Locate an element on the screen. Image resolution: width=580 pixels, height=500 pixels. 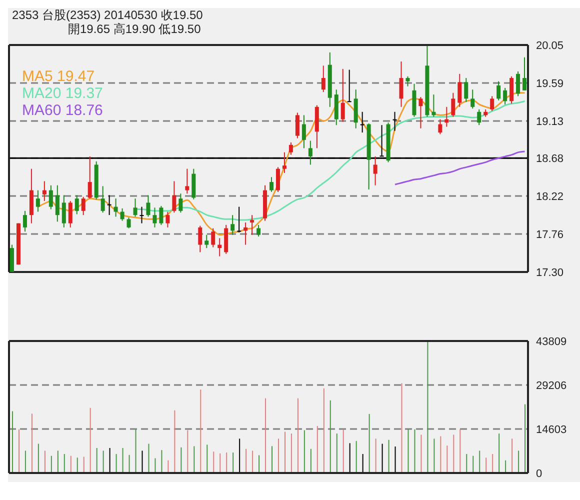
y-tick-label: 43809 is located at coordinates (551, 342).